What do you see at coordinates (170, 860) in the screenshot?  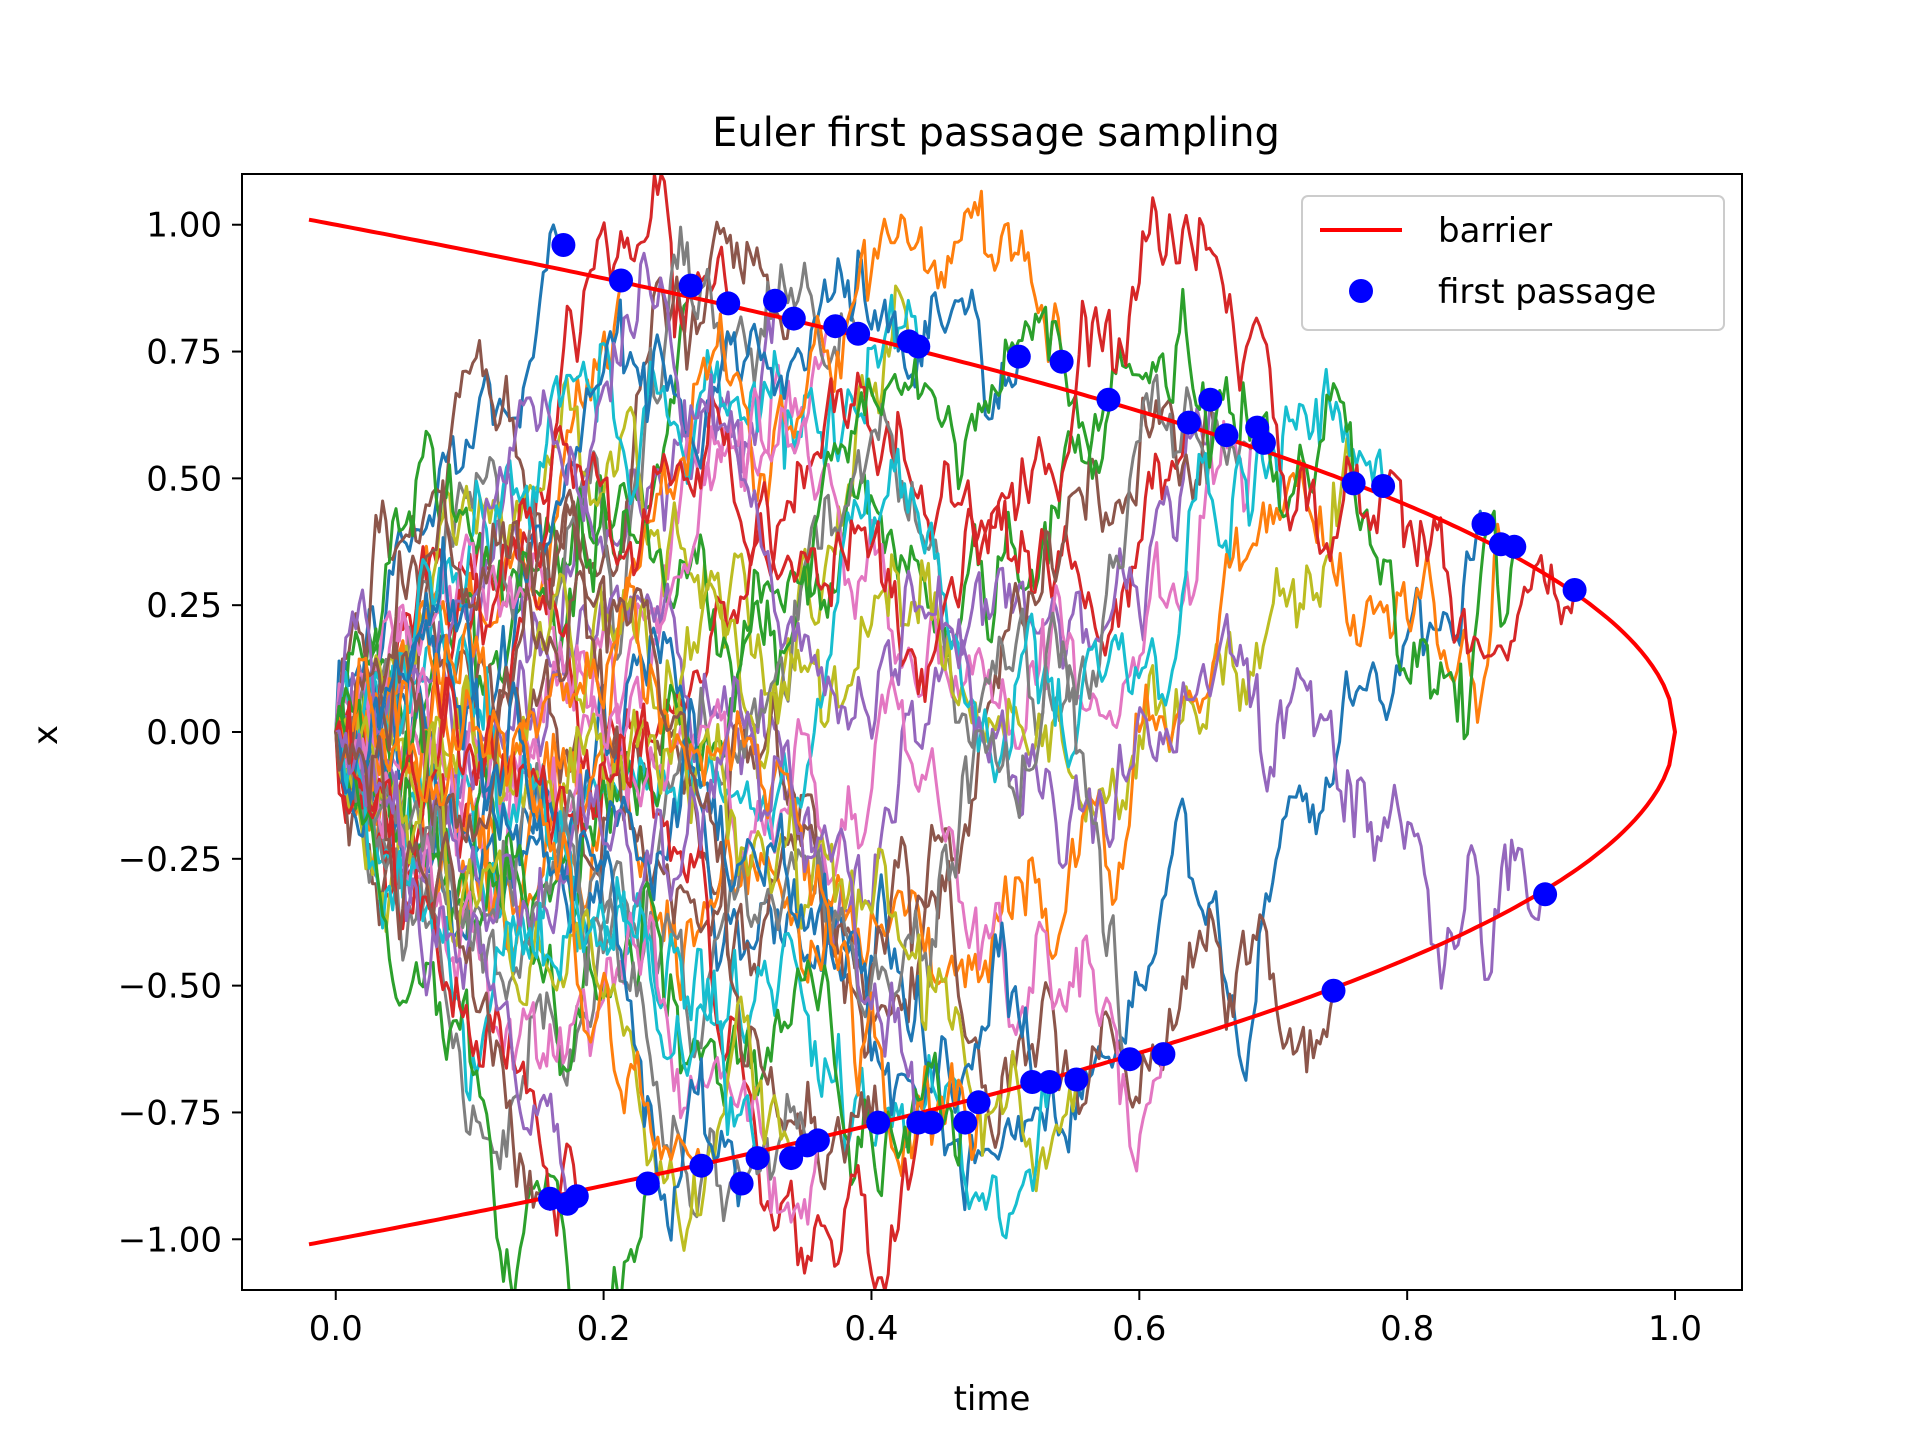 I see `y-tick-label: −0.25` at bounding box center [170, 860].